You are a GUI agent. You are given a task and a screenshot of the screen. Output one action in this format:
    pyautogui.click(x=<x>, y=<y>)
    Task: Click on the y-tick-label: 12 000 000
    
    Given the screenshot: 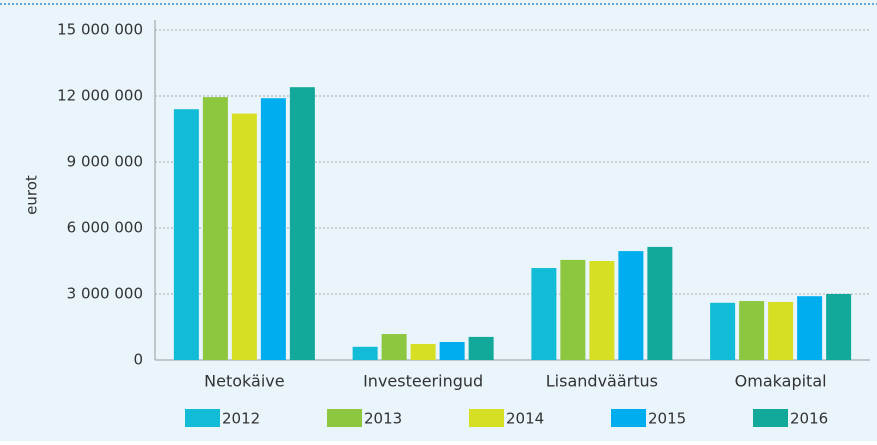 What is the action you would take?
    pyautogui.click(x=100, y=96)
    